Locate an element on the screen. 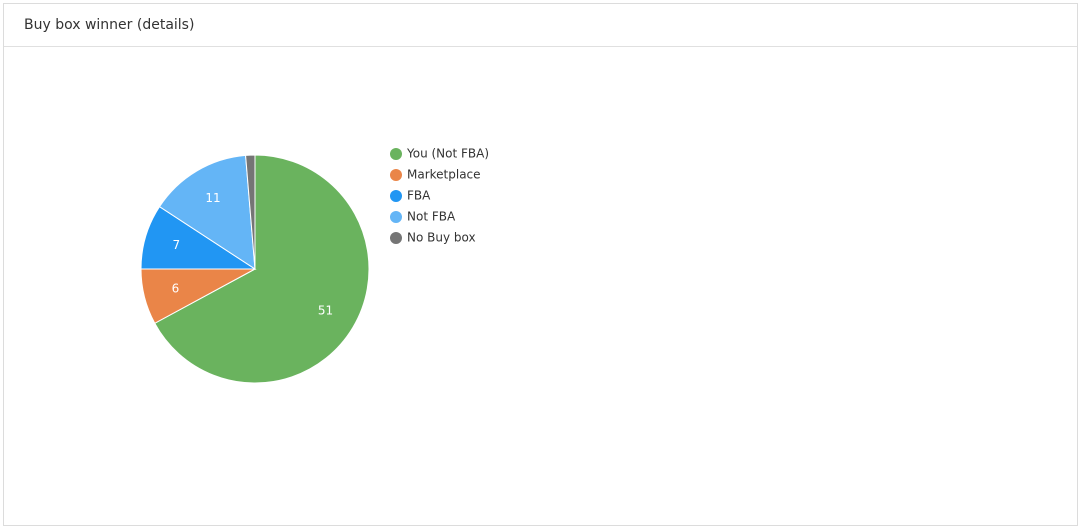 The height and width of the screenshot is (531, 1083). legend-label: No Buy box is located at coordinates (441, 238).